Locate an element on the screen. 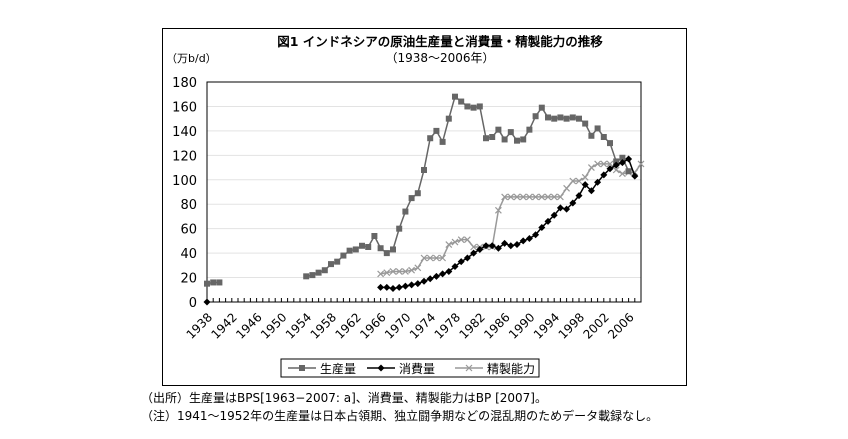 The height and width of the screenshot is (439, 848). x-tick-label: 1994 is located at coordinates (546, 325).